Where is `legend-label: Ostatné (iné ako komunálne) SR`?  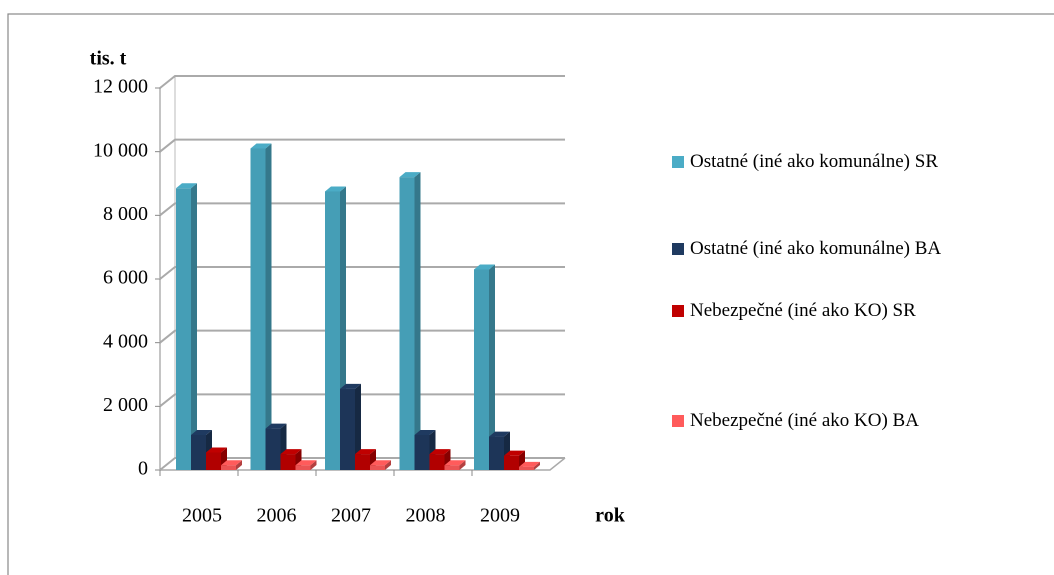
legend-label: Ostatné (iné ako komunálne) SR is located at coordinates (814, 161).